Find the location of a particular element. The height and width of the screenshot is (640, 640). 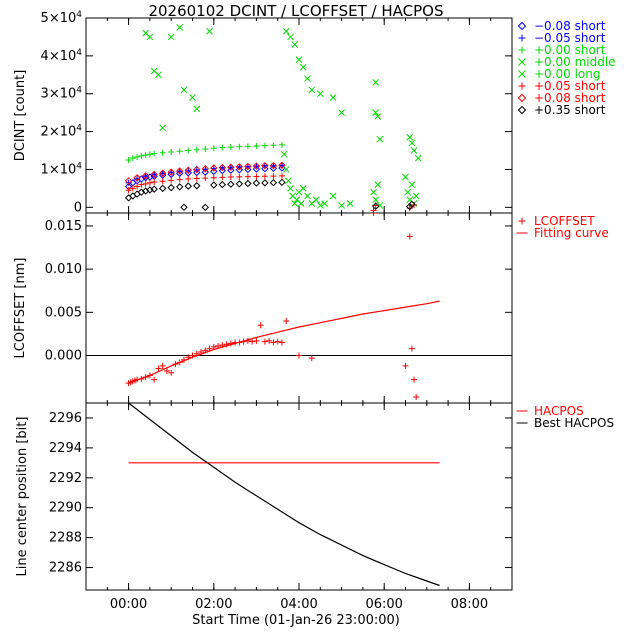

legend-label: +0.00 long is located at coordinates (567, 74).